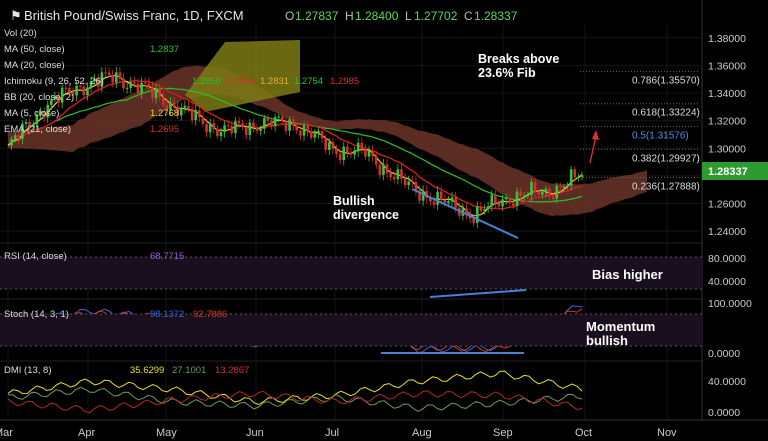 This screenshot has height=441, width=768. Describe the element at coordinates (37, 129) in the screenshot. I see `legend-ema: EMA (21, close)` at that location.